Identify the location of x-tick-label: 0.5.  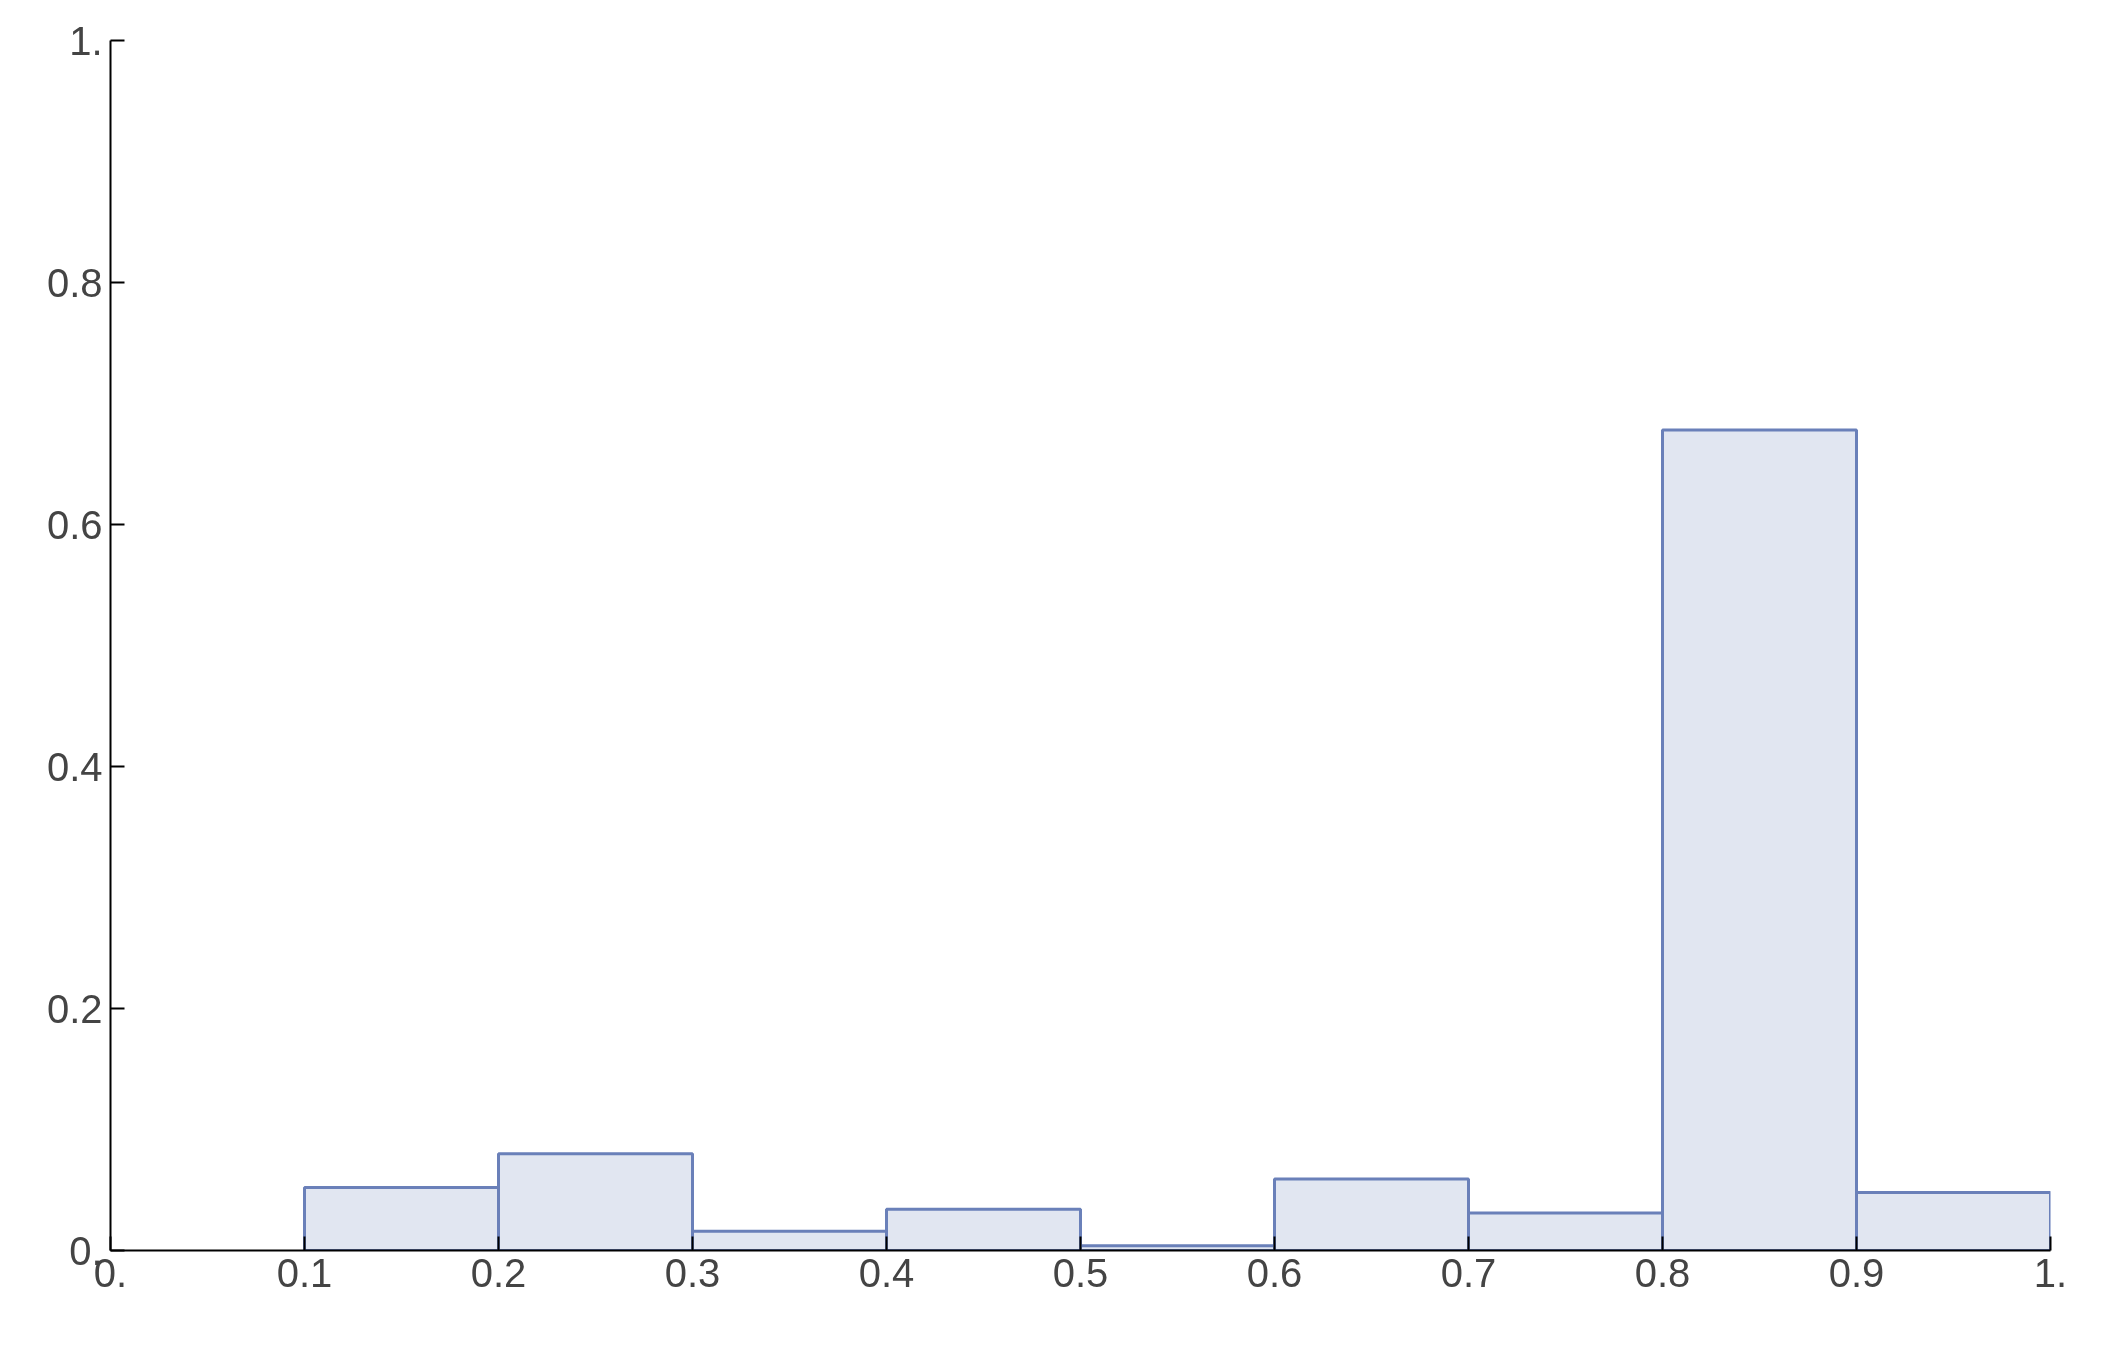
(1080, 1272).